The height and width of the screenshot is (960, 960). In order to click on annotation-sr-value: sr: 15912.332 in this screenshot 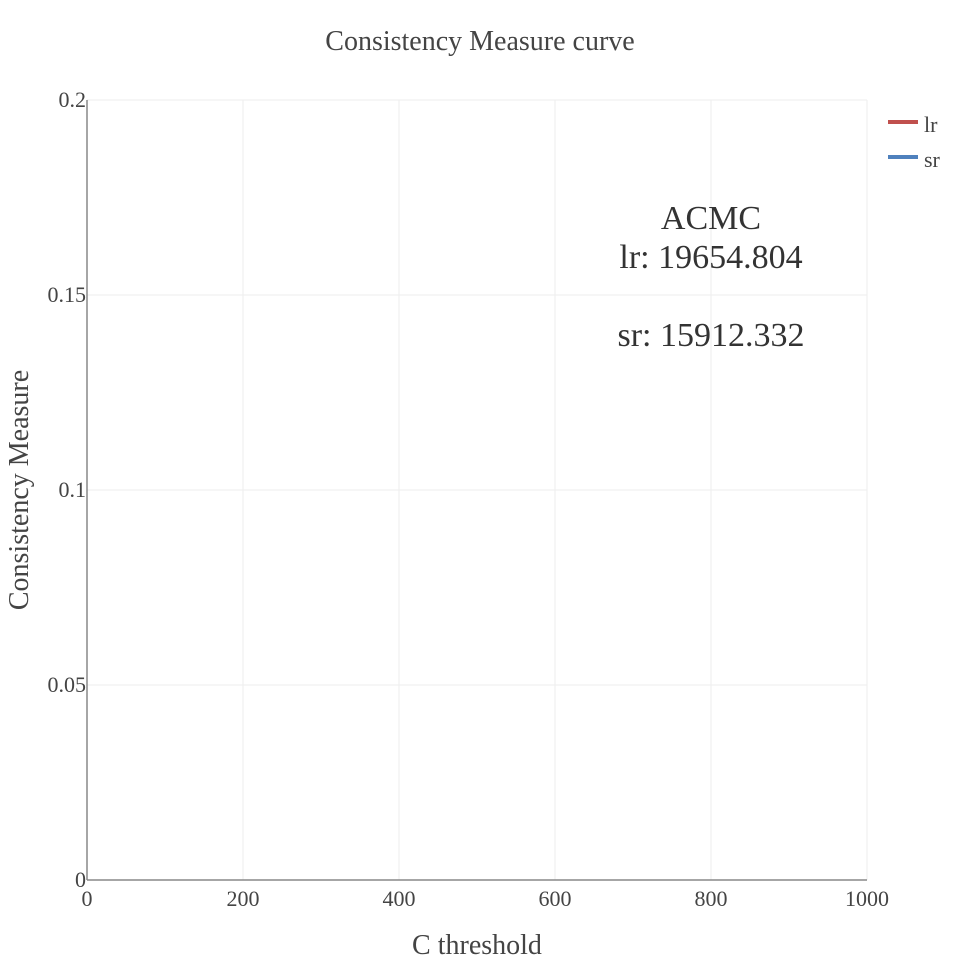, I will do `click(711, 335)`.